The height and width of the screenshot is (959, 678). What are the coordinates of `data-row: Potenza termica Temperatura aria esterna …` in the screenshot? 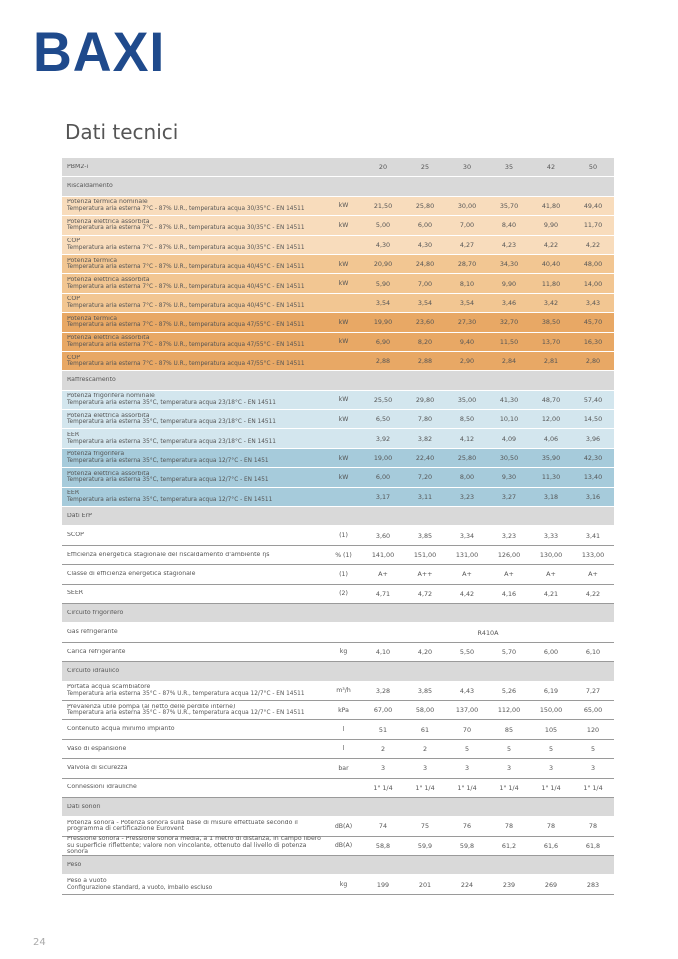 It's located at (338, 264).